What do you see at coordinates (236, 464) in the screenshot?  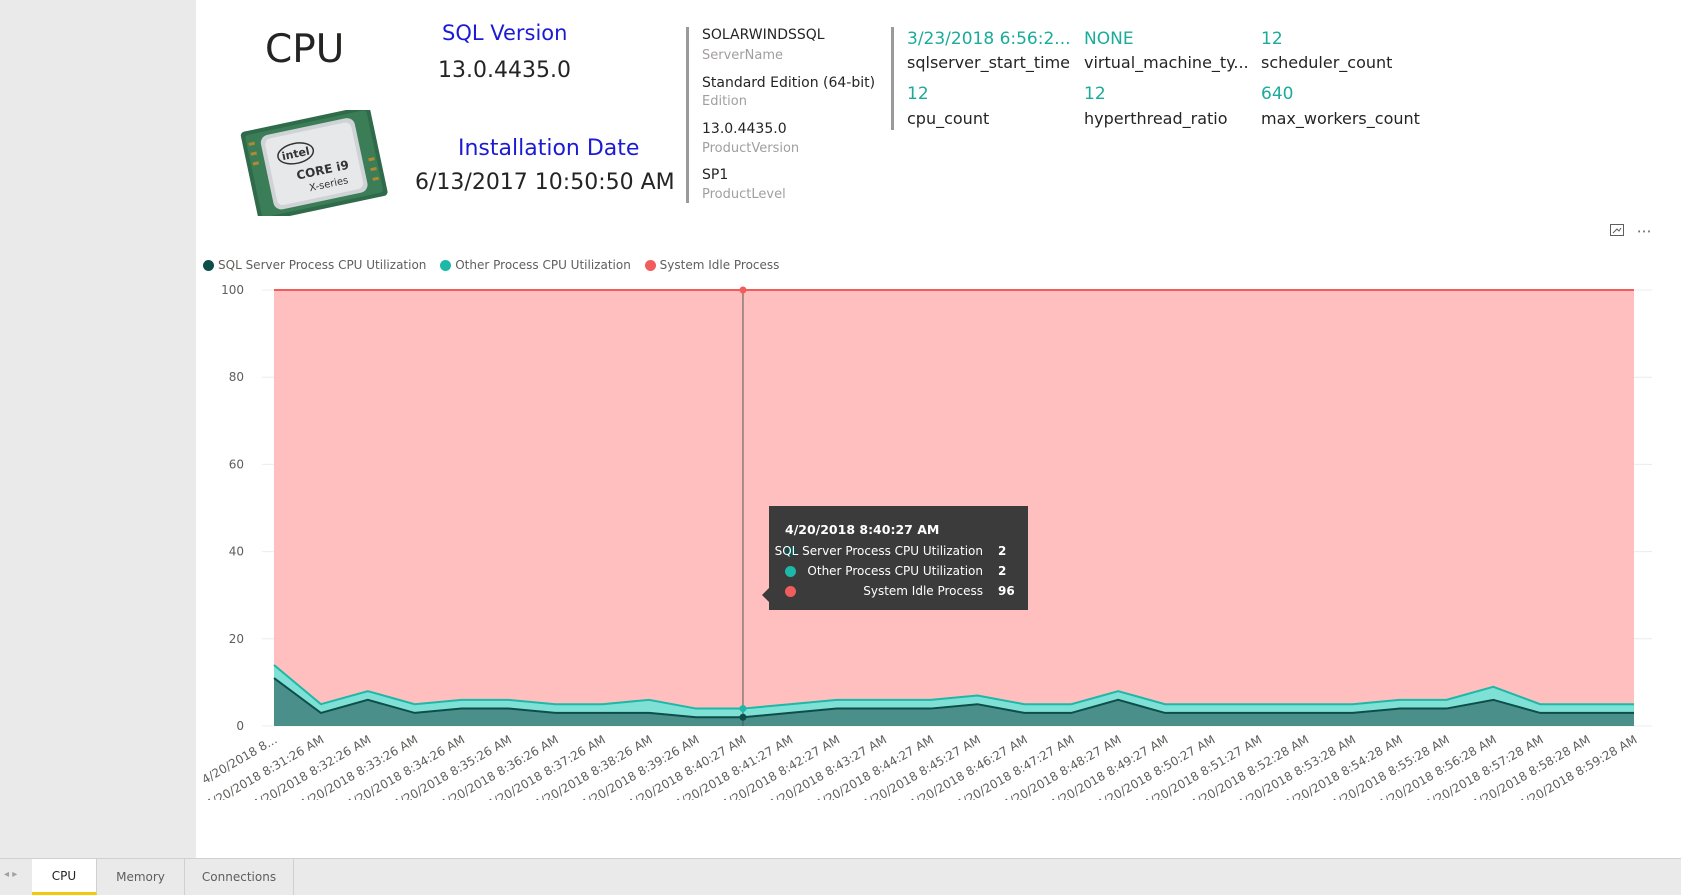 I see `y-tick-label: 60` at bounding box center [236, 464].